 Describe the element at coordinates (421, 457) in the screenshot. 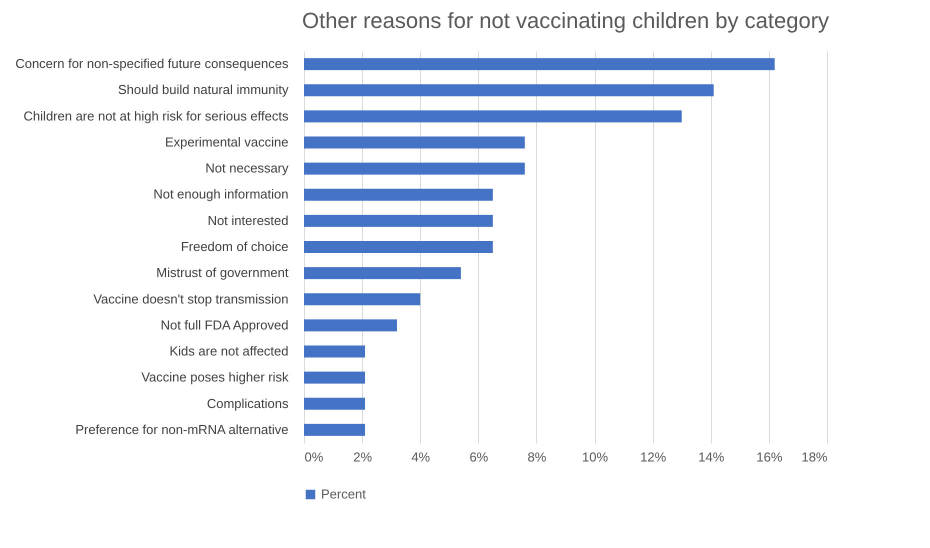

I see `x-tick-label: 4%` at that location.